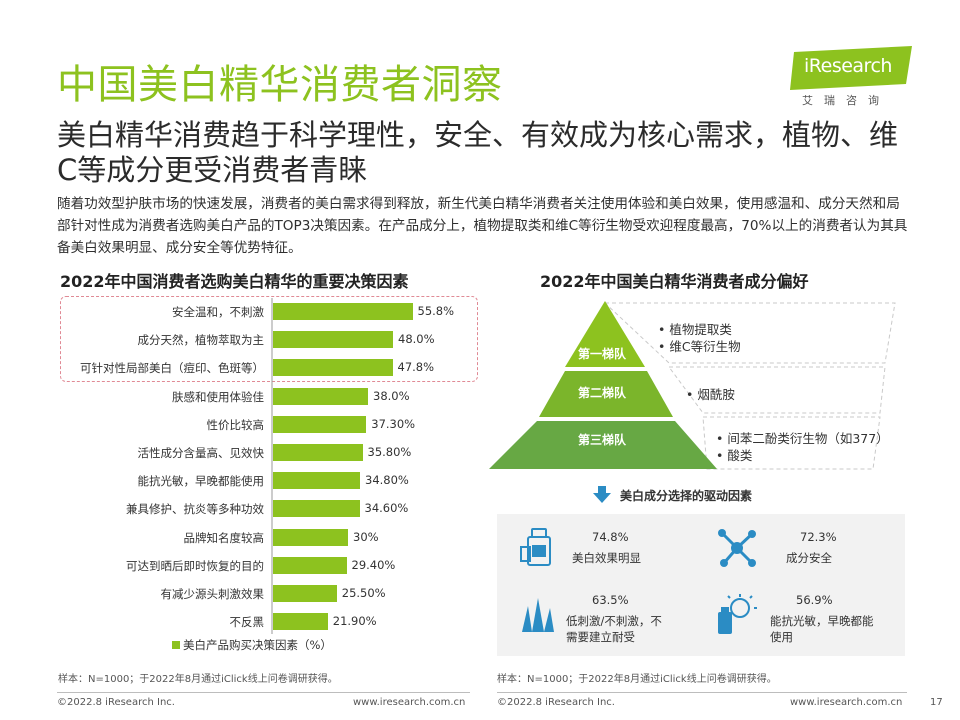 Image resolution: width=960 pixels, height=720 pixels. What do you see at coordinates (391, 395) in the screenshot?
I see `bar-value-label: 38.0%` at bounding box center [391, 395].